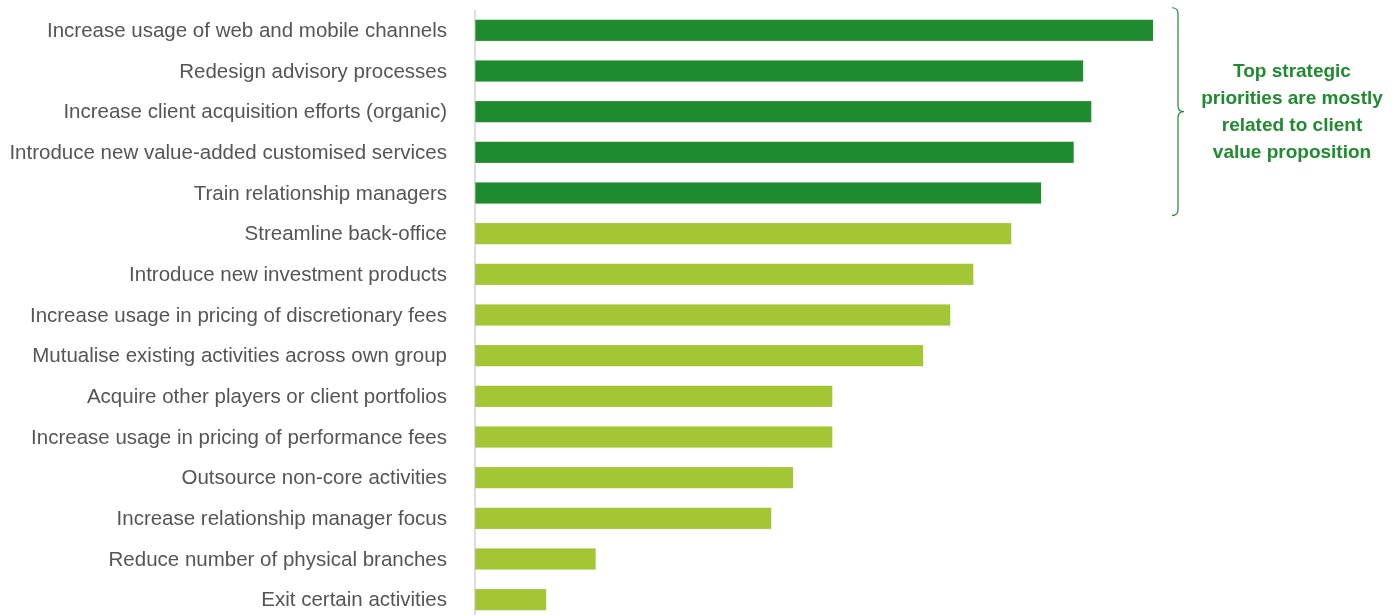 The height and width of the screenshot is (615, 1394). I want to click on y-tick-label: Mutualise existing activities across own group, so click(239, 355).